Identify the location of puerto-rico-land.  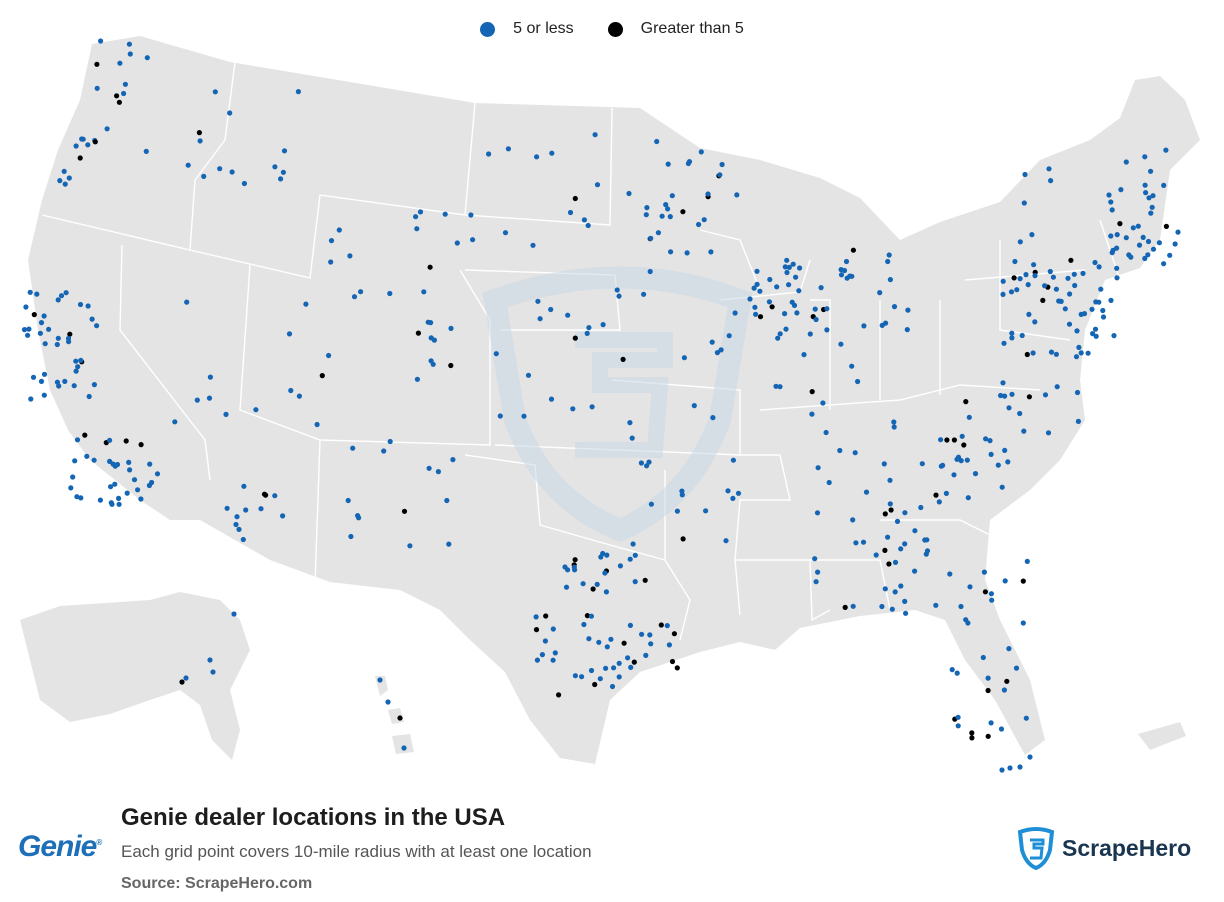
(1162, 736).